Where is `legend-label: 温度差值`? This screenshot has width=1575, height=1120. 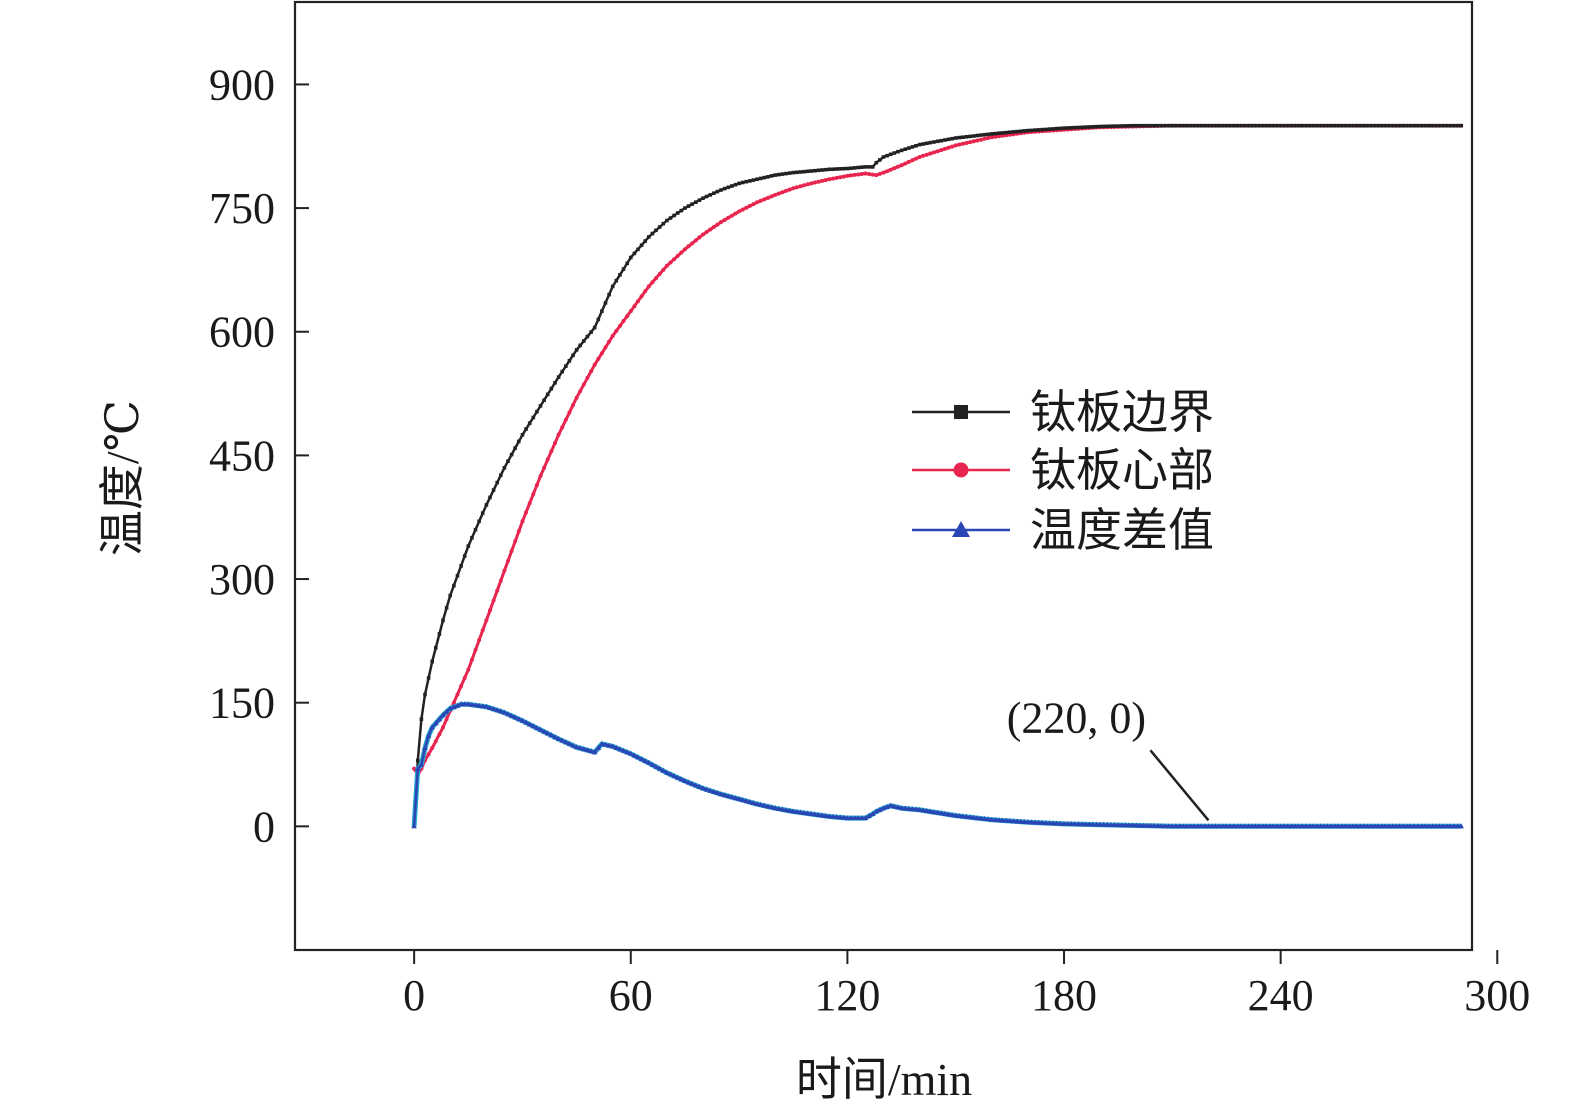 legend-label: 温度差值 is located at coordinates (1122, 530).